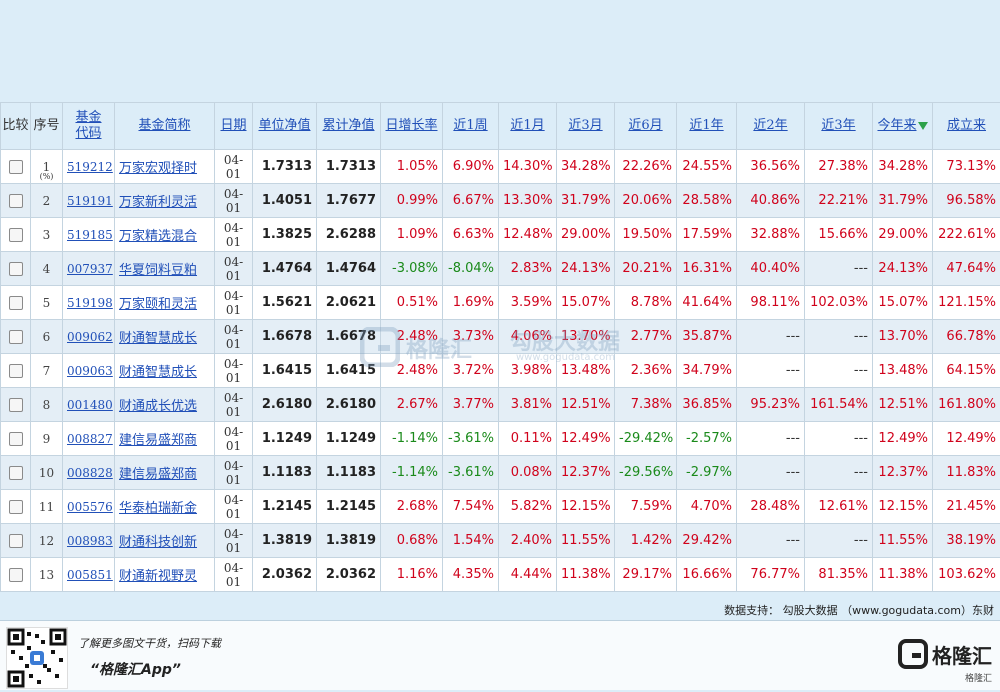 The image size is (1000, 692). What do you see at coordinates (89, 541) in the screenshot?
I see `fund-code-cell: 008983` at bounding box center [89, 541].